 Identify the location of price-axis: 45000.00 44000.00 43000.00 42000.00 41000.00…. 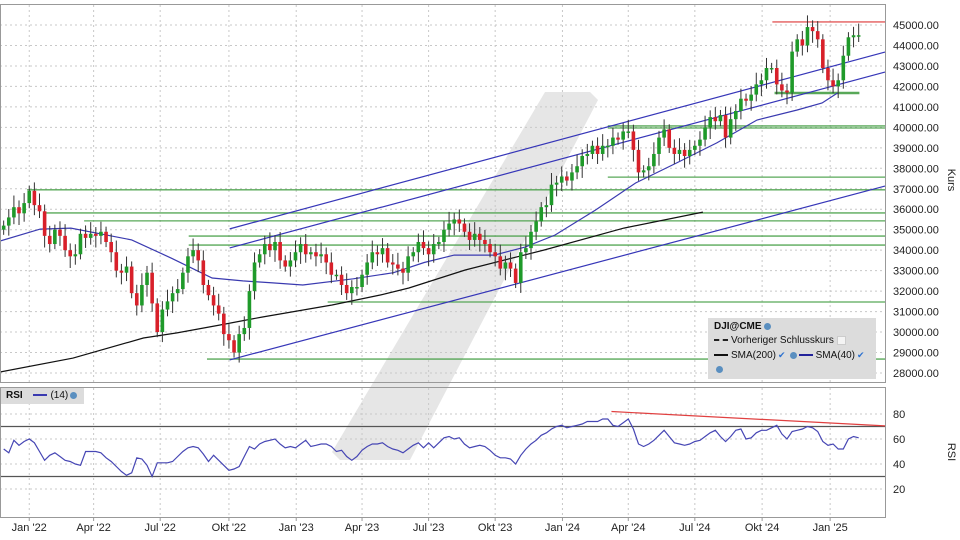
(916, 200).